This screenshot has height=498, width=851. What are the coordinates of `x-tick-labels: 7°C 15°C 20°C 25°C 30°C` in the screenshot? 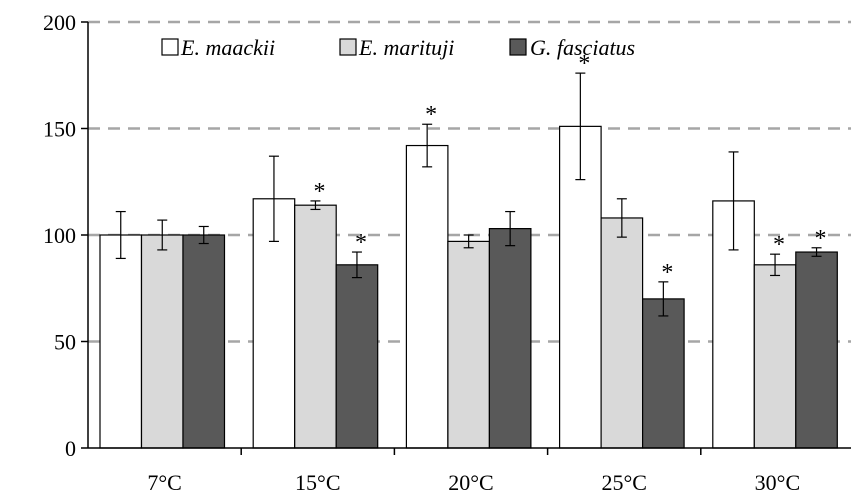 It's located at (473, 471).